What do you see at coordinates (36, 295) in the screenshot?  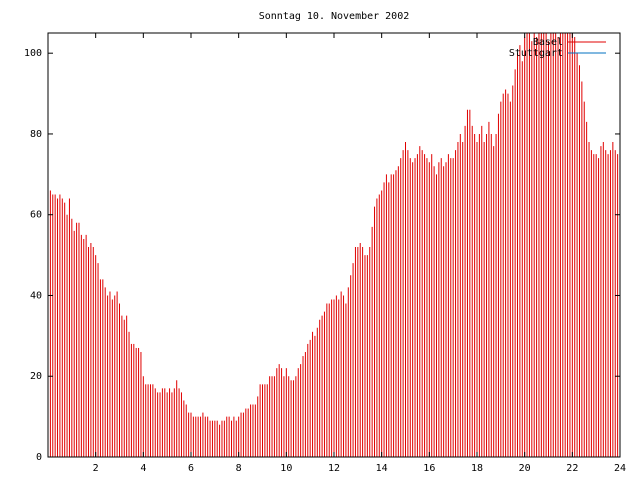 I see `y-tick-label: 40` at bounding box center [36, 295].